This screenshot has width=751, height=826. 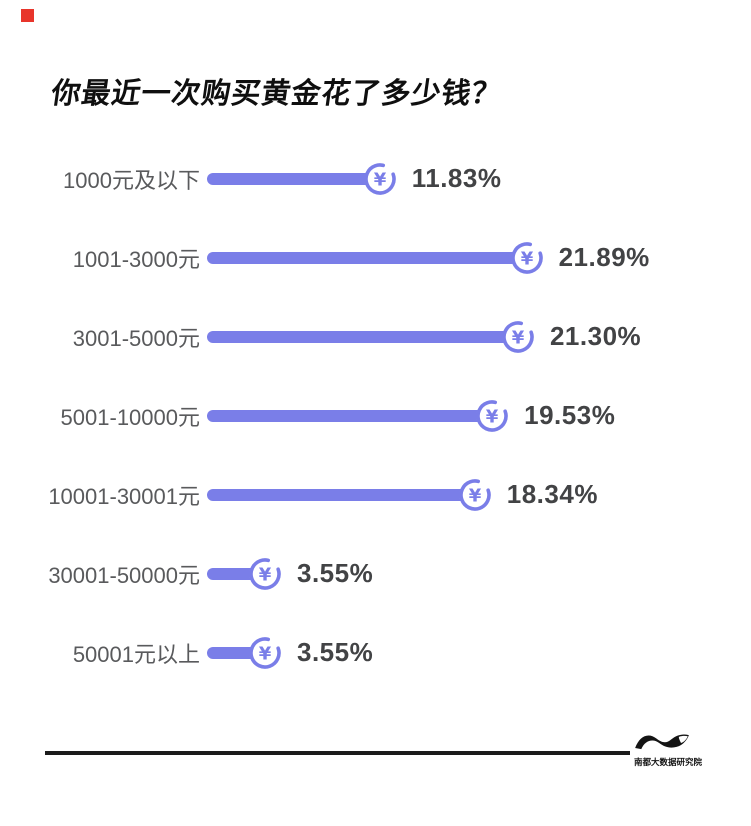 I want to click on category-label: 10001-30001元, so click(x=124, y=496).